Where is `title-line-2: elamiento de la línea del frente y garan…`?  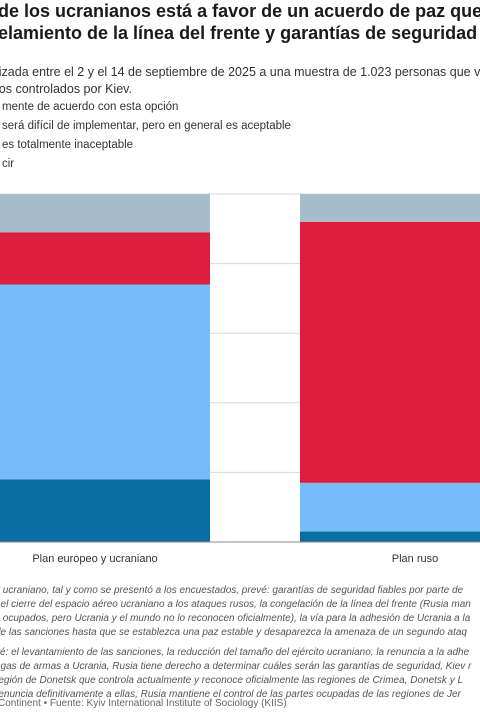
title-line-2: elamiento de la línea del frente y garan… is located at coordinates (239, 33).